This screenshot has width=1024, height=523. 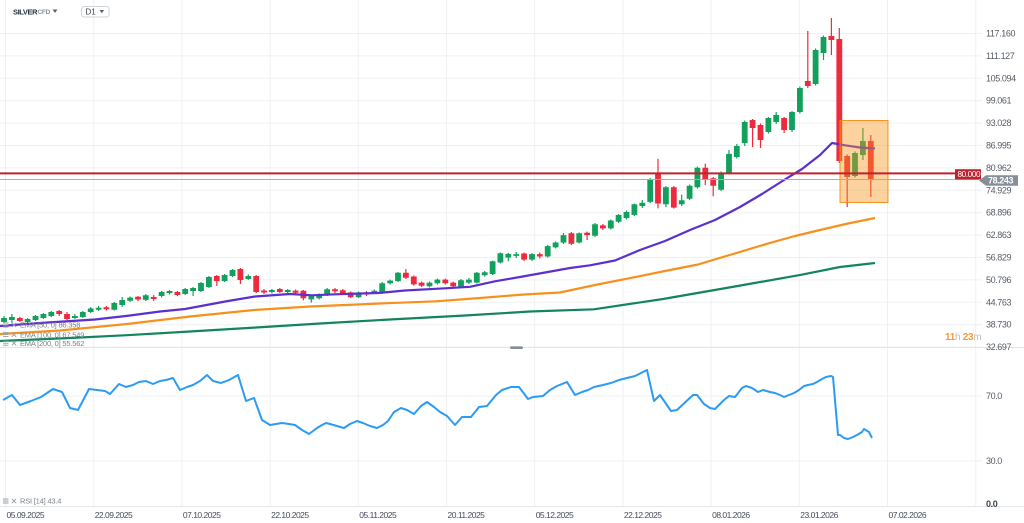 What do you see at coordinates (290, 515) in the screenshot?
I see `svg-text: 22.10.2025` at bounding box center [290, 515].